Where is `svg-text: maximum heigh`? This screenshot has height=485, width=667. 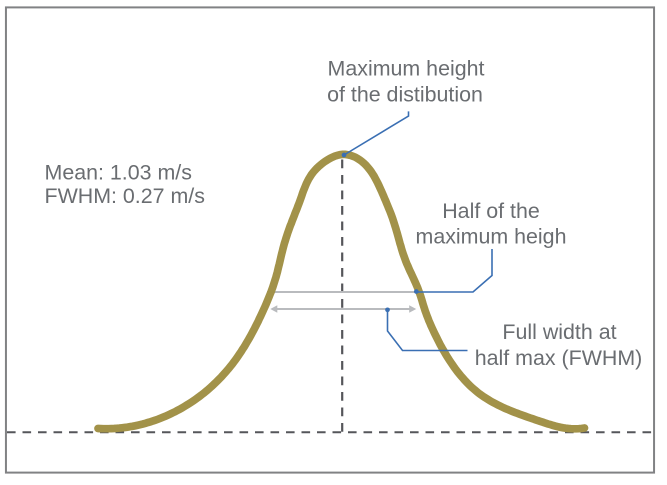 svg-text: maximum heigh is located at coordinates (491, 237).